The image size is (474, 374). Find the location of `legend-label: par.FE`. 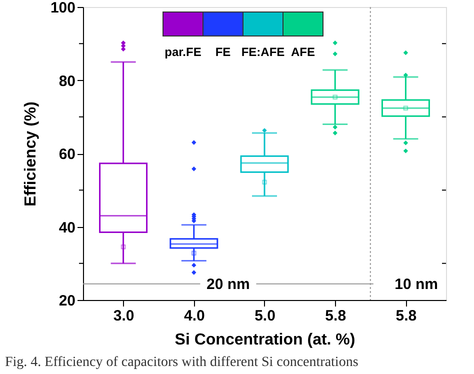

legend-label: par.FE is located at coordinates (183, 52).